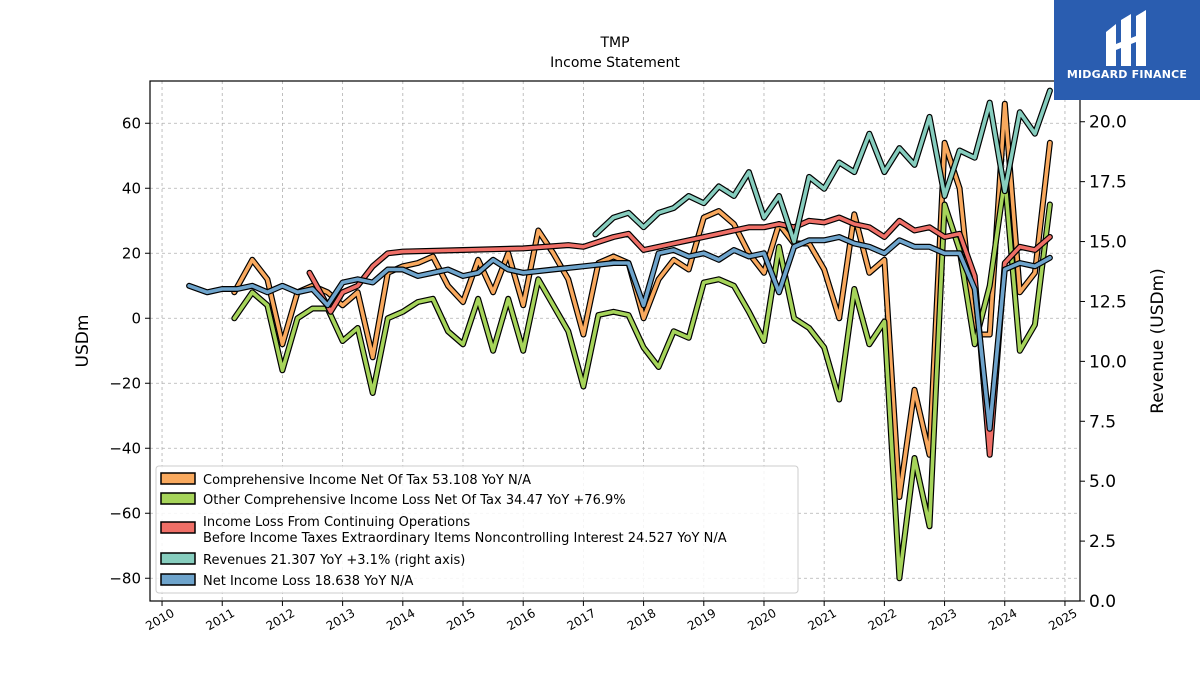 Image resolution: width=1200 pixels, height=675 pixels. I want to click on y-right-tick-label: 20.0, so click(1108, 123).